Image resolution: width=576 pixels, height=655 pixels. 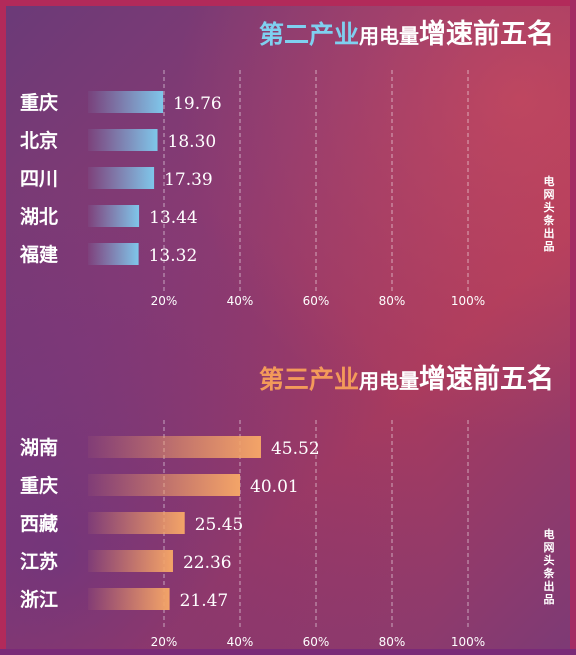 What do you see at coordinates (207, 563) in the screenshot?
I see `data-label: 22.36` at bounding box center [207, 563].